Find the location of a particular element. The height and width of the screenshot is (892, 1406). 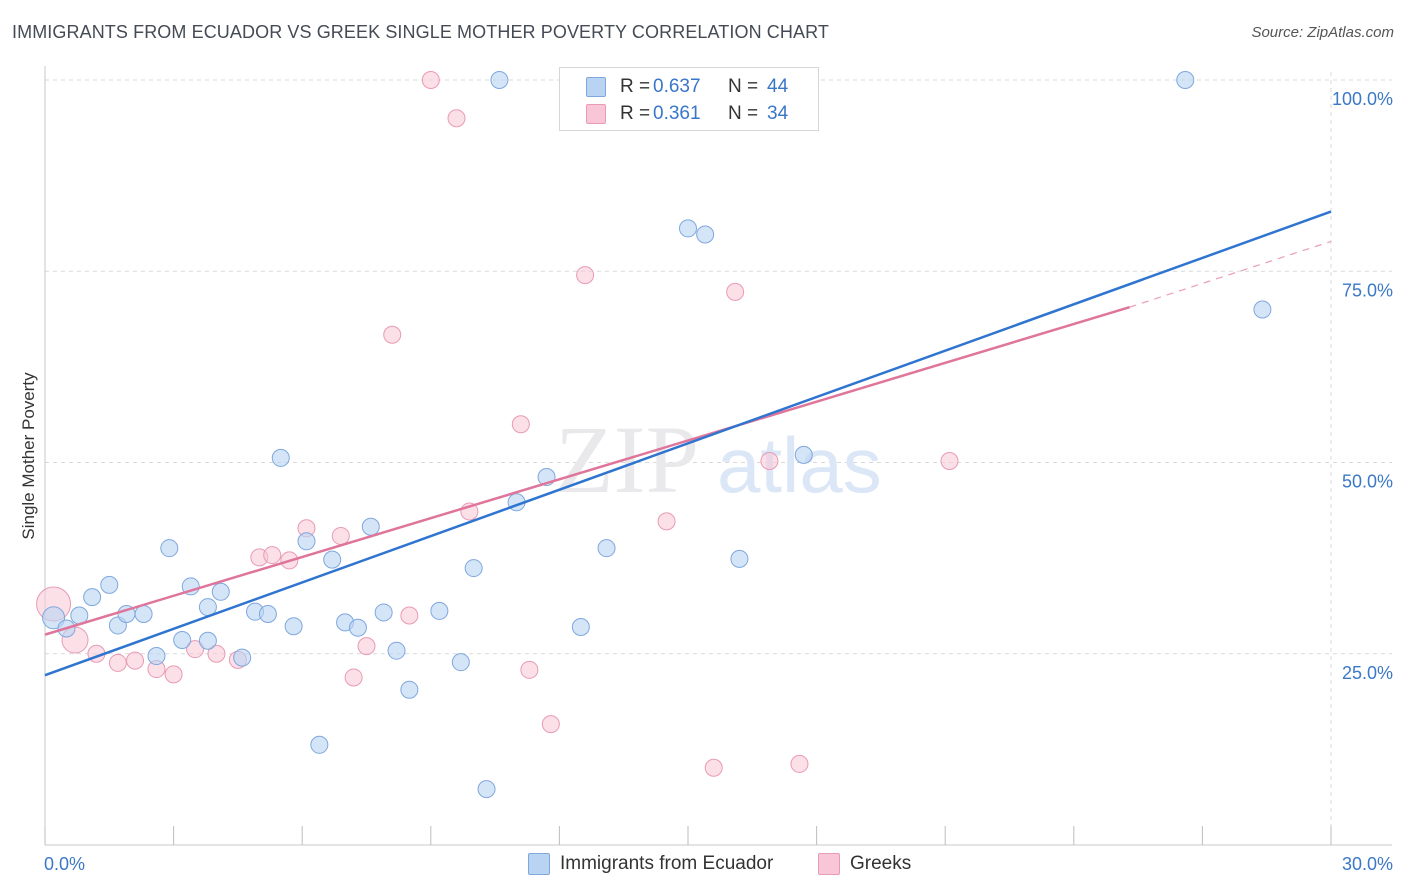

greeks-trend-extension is located at coordinates (1230, 274).